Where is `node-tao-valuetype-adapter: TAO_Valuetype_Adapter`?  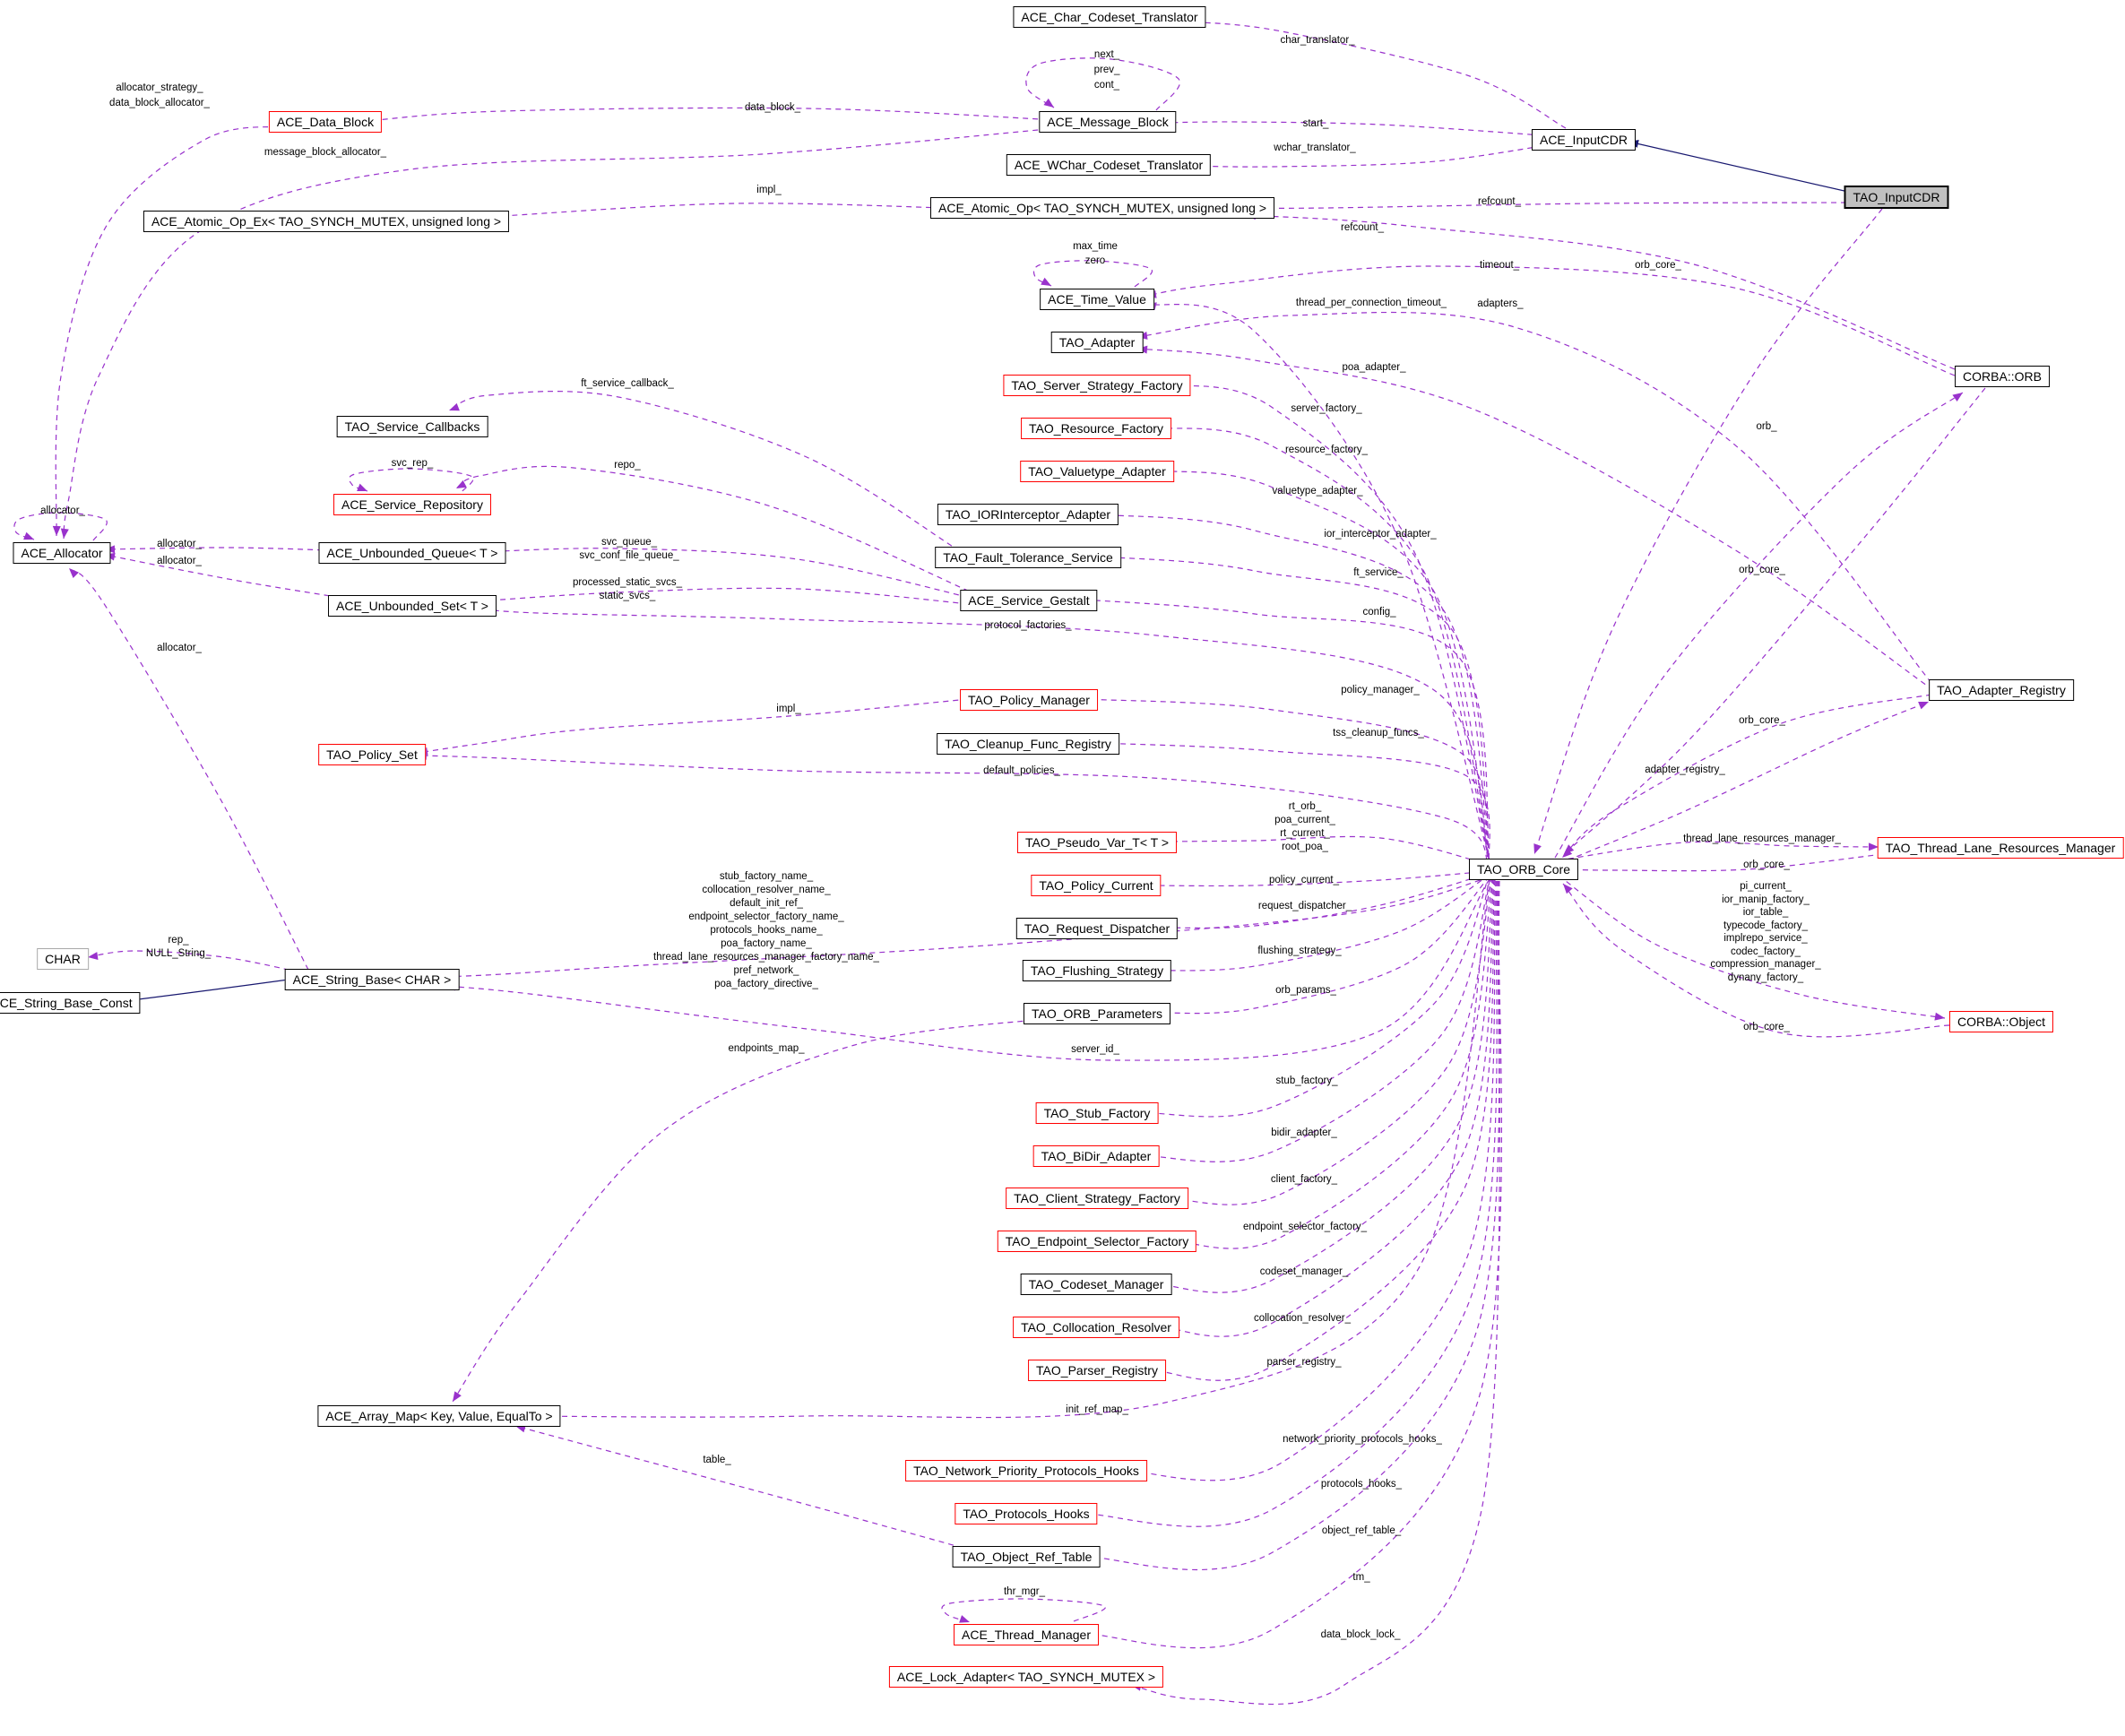 node-tao-valuetype-adapter: TAO_Valuetype_Adapter is located at coordinates (1097, 471).